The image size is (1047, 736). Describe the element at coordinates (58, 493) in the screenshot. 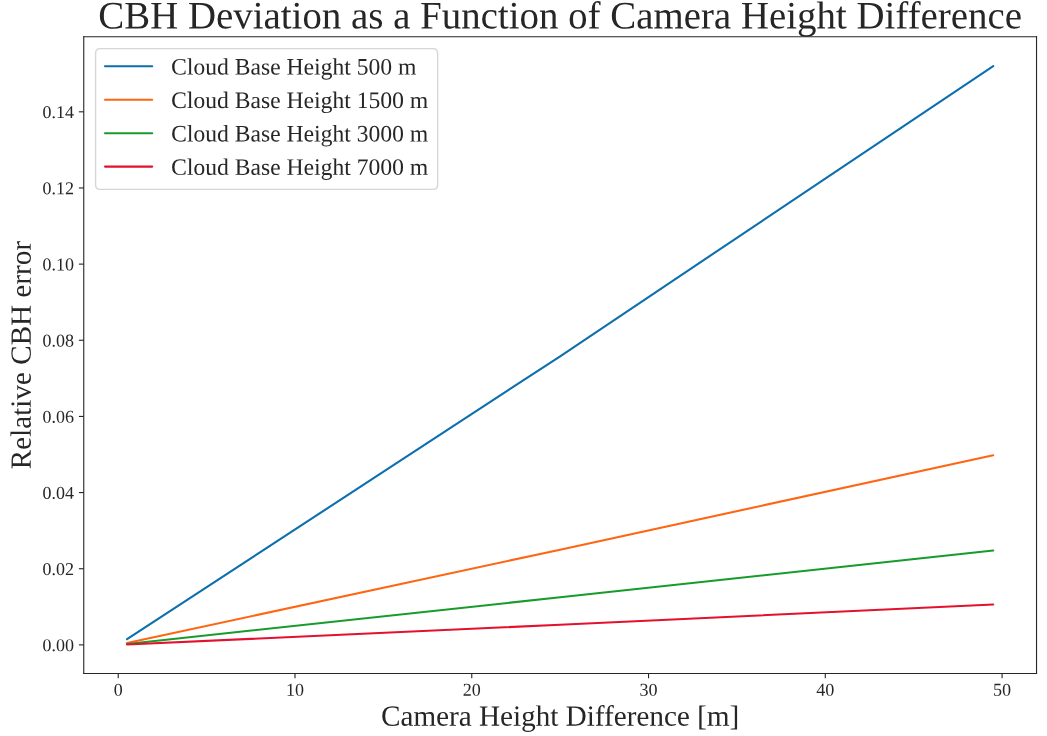

I see `y-tick-label: 0.04` at that location.